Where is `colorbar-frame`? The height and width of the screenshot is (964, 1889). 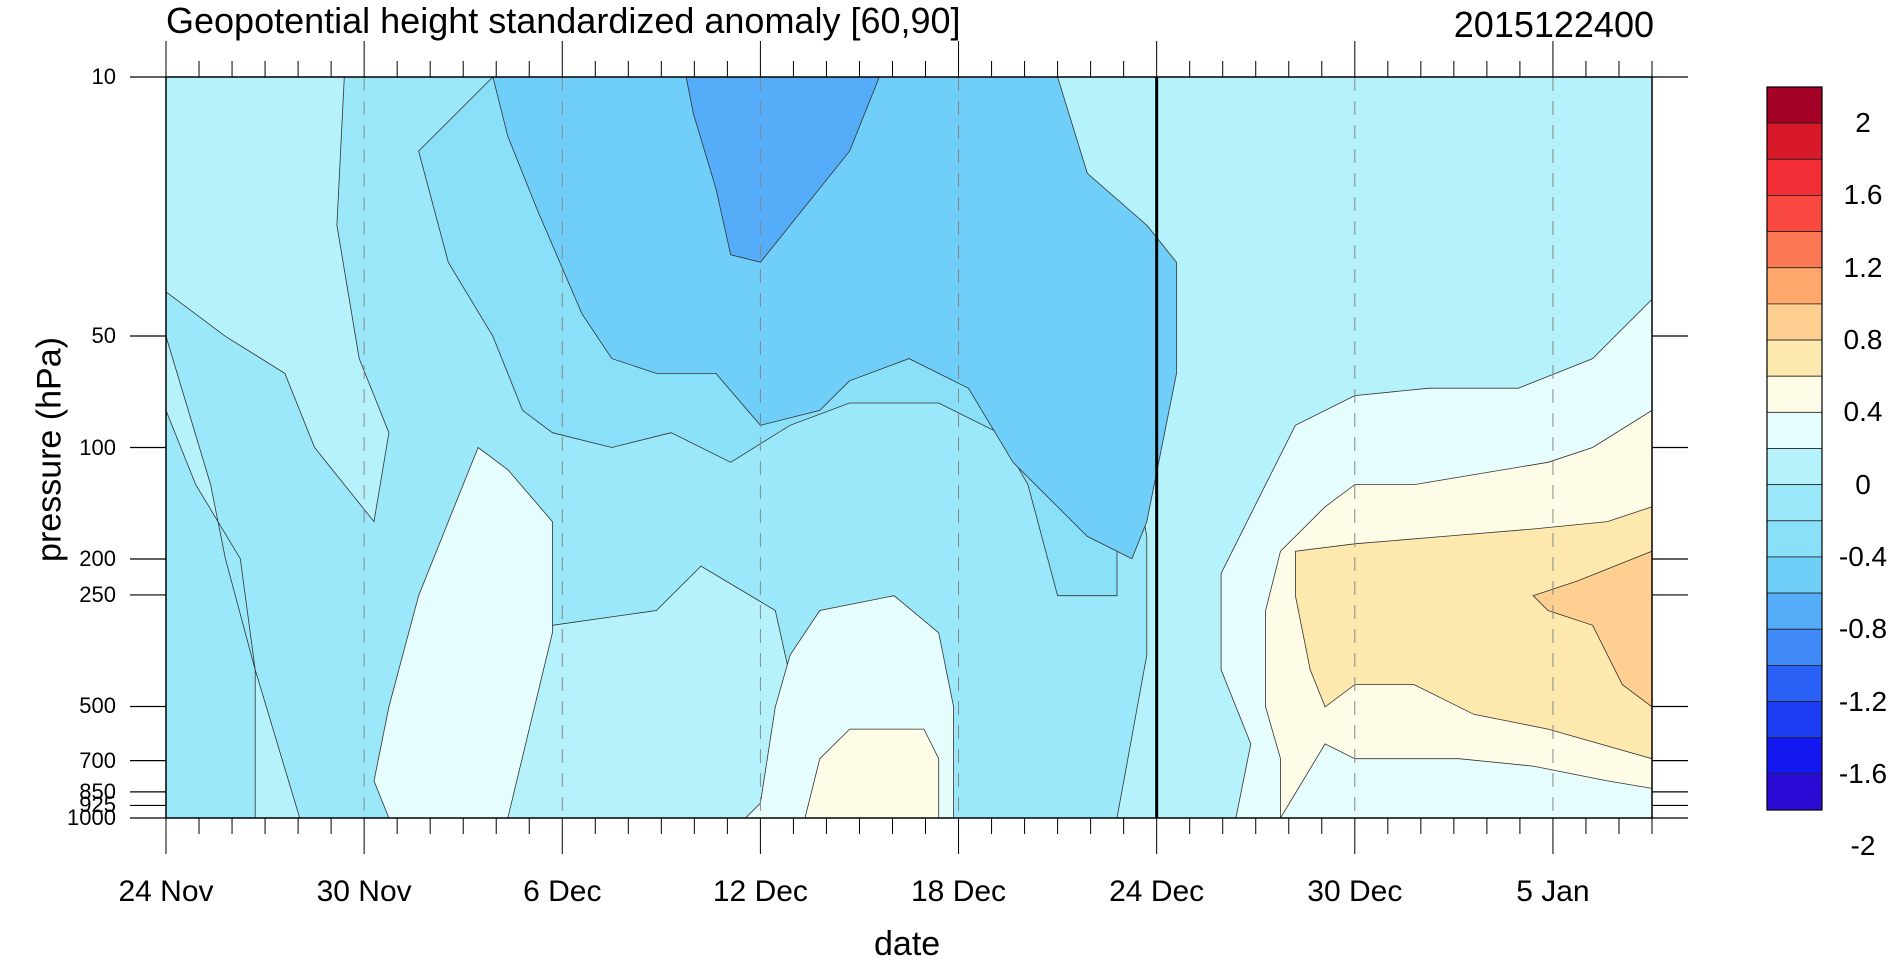 colorbar-frame is located at coordinates (1794, 448).